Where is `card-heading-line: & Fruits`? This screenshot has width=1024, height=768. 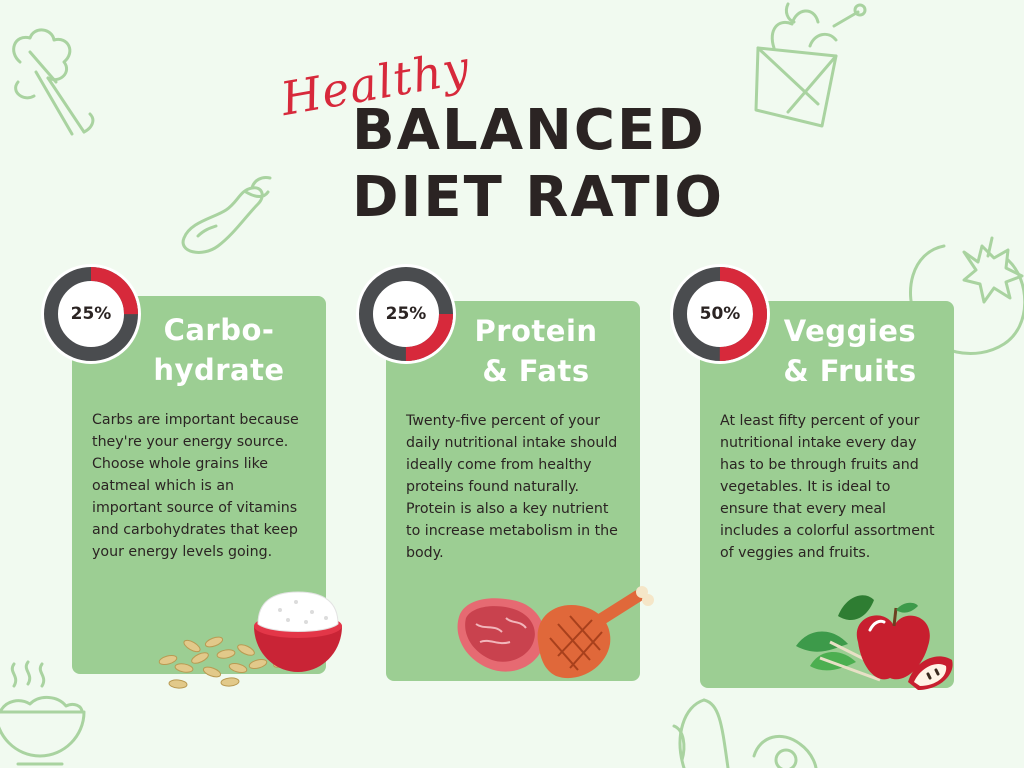
card-heading-line: & Fruits is located at coordinates (850, 371).